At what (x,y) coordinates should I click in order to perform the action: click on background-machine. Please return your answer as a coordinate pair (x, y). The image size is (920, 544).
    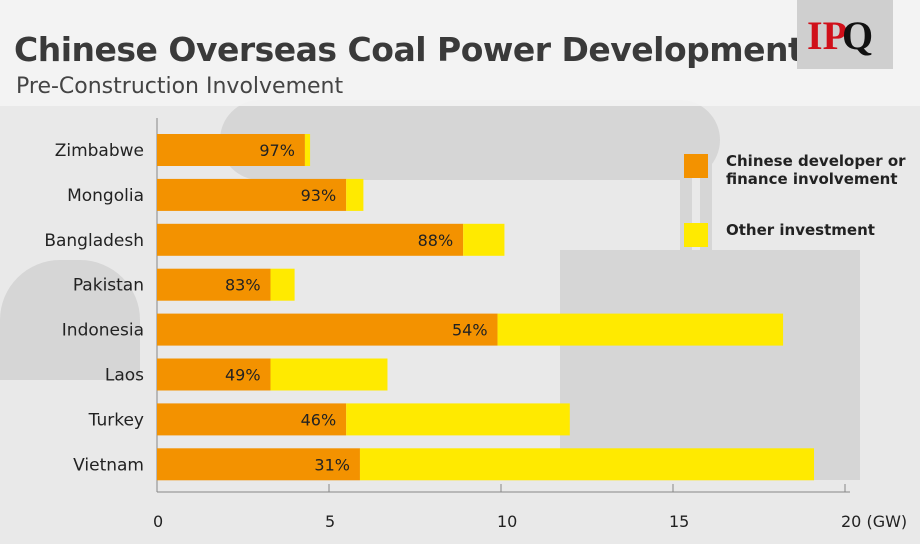
    Looking at the image, I should click on (70, 320).